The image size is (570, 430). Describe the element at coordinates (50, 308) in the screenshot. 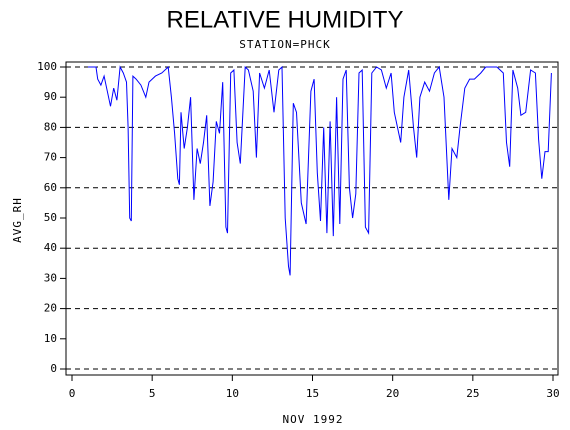

I see `y-tick-label: 20` at that location.